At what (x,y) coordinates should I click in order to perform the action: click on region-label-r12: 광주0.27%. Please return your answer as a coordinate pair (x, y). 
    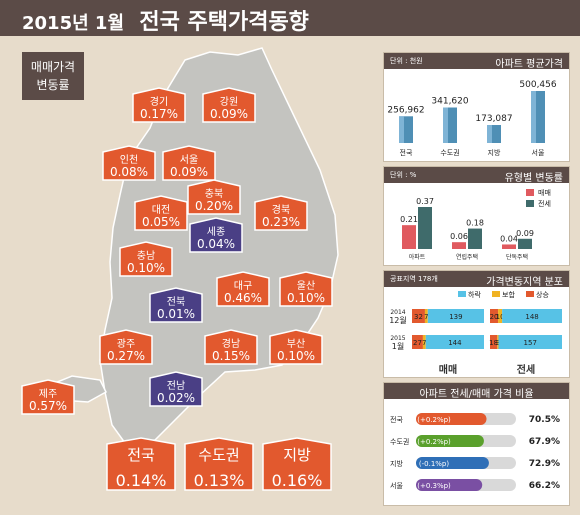
    Looking at the image, I should click on (126, 347).